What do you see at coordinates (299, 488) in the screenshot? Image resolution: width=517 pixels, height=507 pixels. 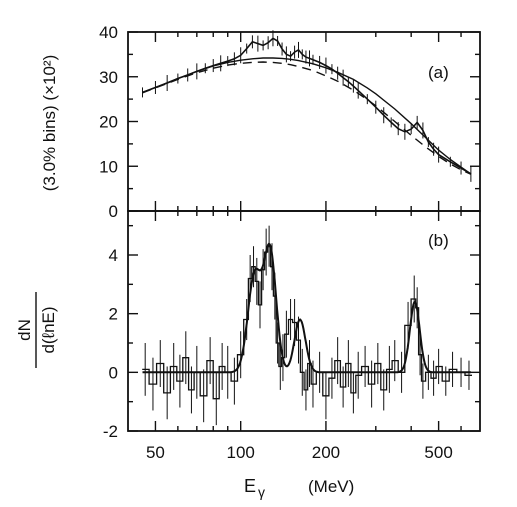 I see `x-axis-label: E γ (MeV)` at bounding box center [299, 488].